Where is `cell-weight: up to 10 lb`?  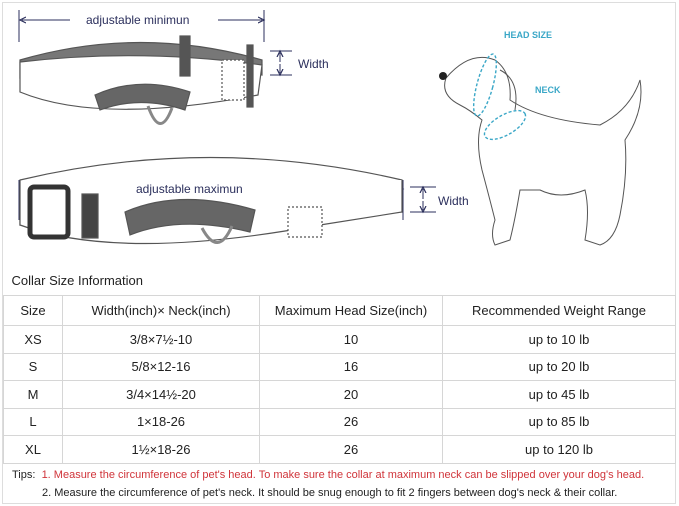
cell-weight: up to 10 lb is located at coordinates (559, 339).